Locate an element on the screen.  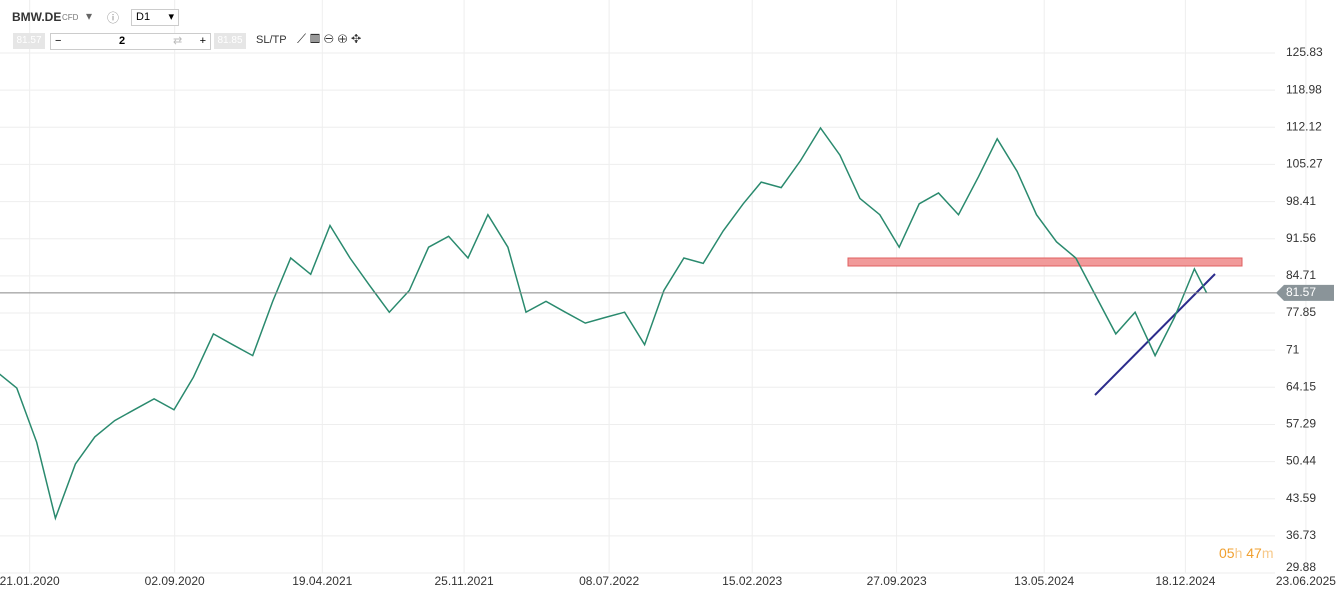
interval: D1 ▾ is located at coordinates (155, 17).